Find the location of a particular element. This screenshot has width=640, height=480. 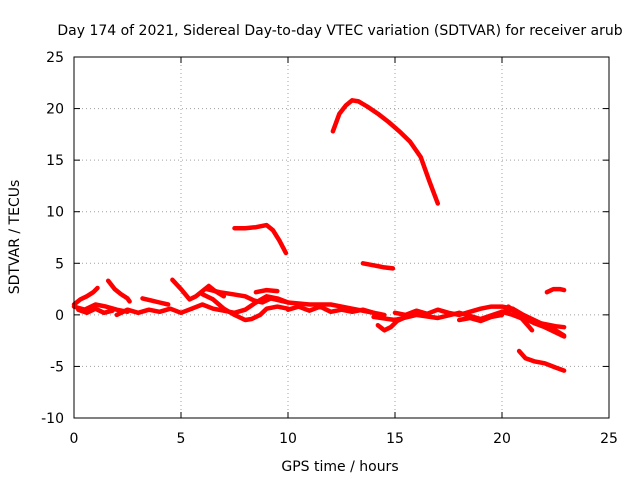

x-tick-labels: 0 5 10 15 20 25 is located at coordinates (344, 439).